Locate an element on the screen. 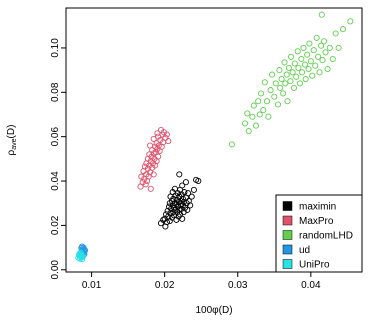  y-axis-label-suffix: (D) is located at coordinates (11, 132).